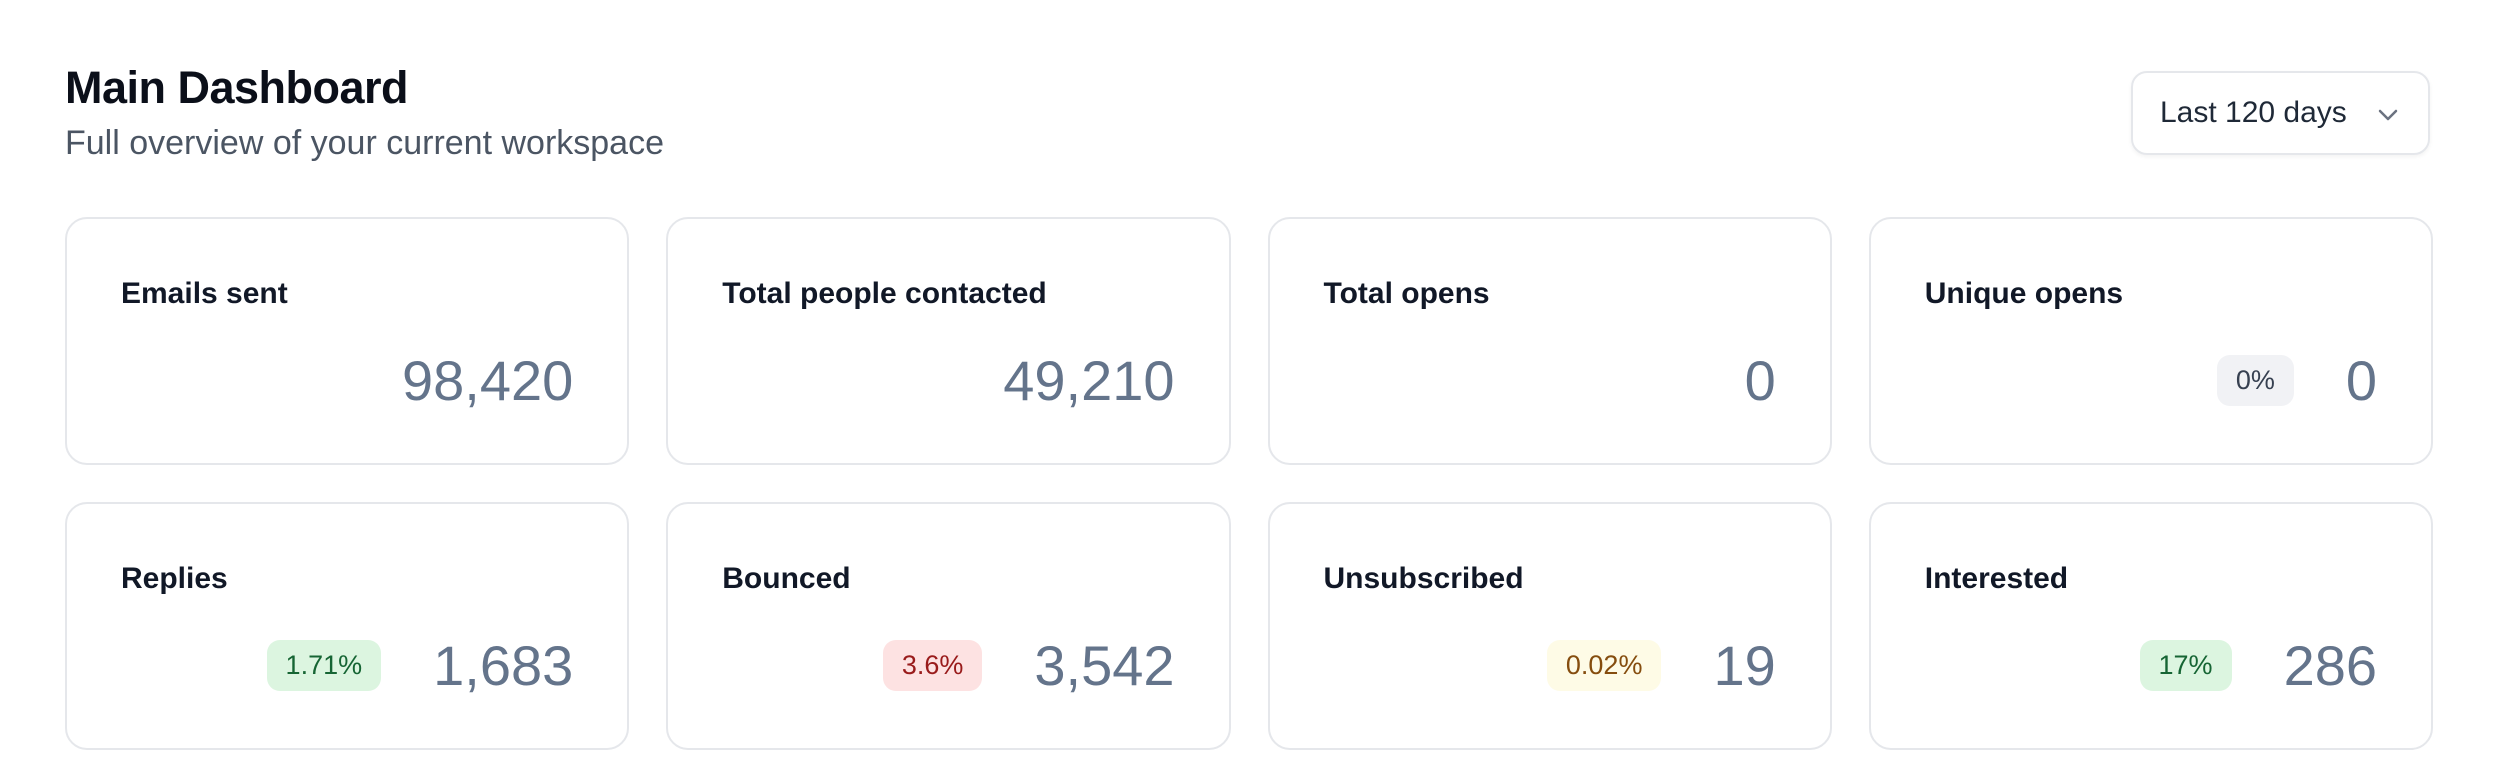  I want to click on stat-label: Unsubscribed, so click(1423, 578).